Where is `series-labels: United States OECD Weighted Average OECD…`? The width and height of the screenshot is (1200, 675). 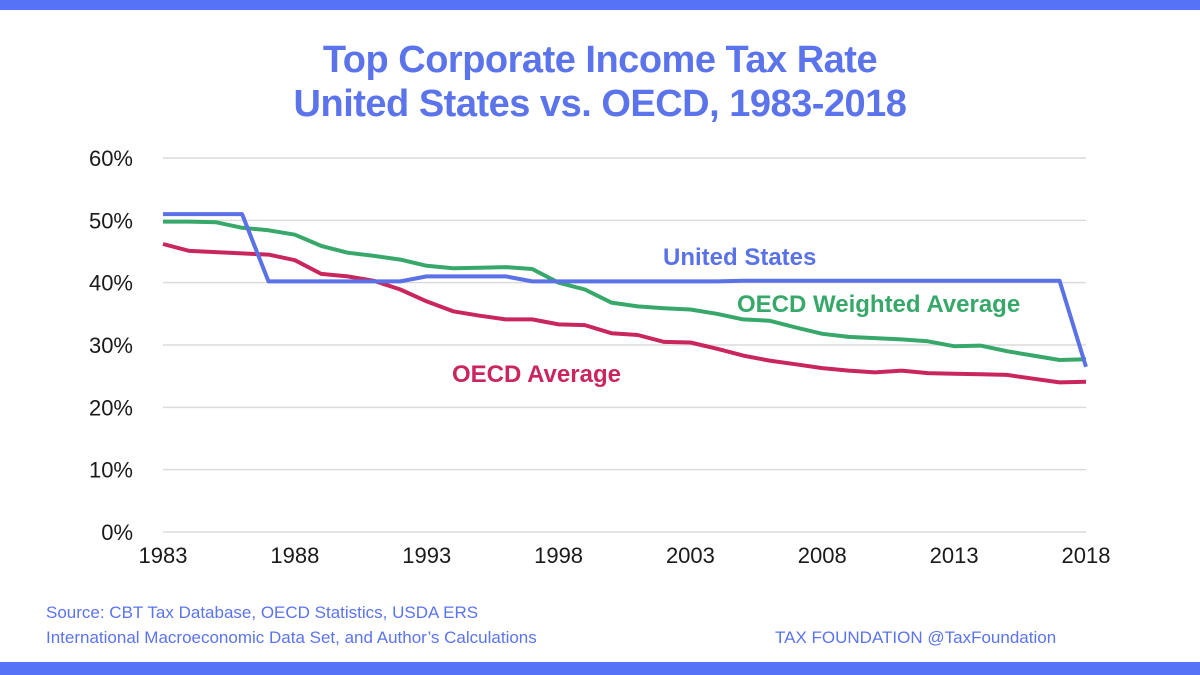
series-labels: United States OECD Weighted Average OECD… is located at coordinates (736, 316).